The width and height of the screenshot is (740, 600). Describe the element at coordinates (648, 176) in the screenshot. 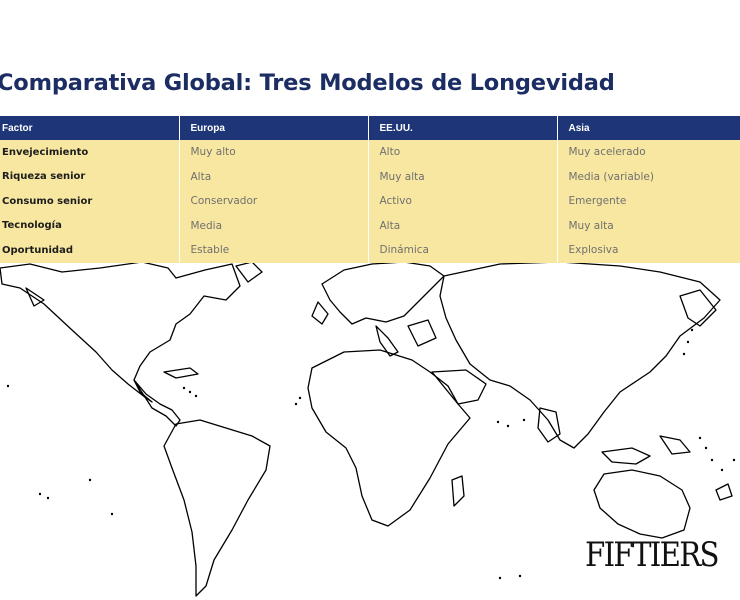

I see `table-cell: Media (variable)` at that location.